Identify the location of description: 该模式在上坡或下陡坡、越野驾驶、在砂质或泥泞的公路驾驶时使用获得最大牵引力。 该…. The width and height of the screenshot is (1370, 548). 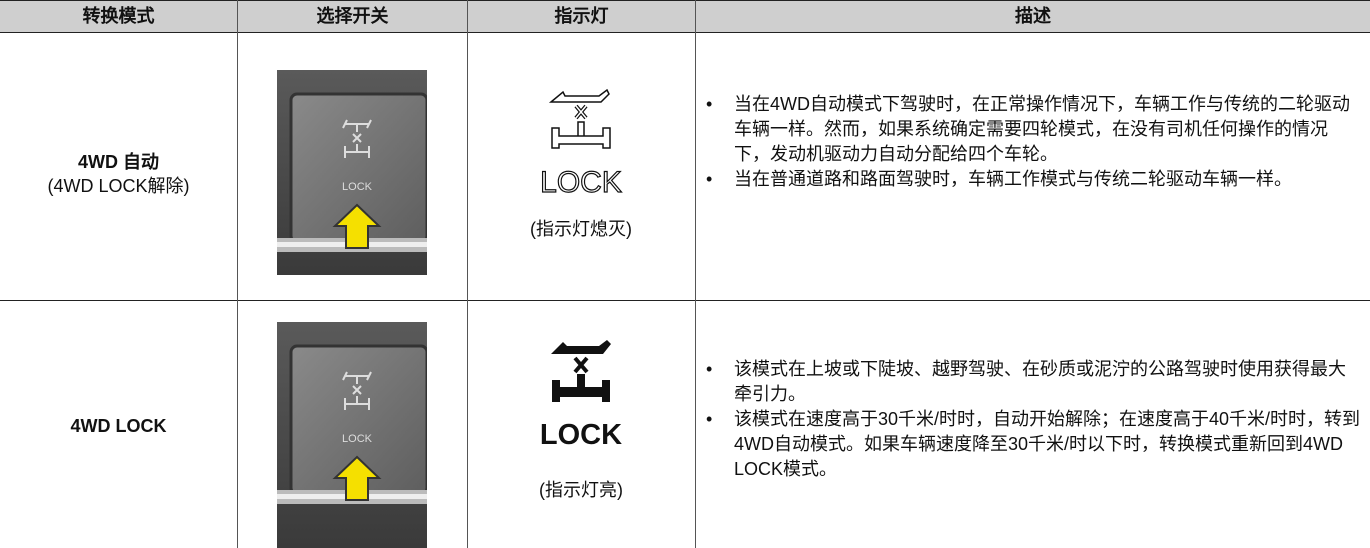
(1034, 419).